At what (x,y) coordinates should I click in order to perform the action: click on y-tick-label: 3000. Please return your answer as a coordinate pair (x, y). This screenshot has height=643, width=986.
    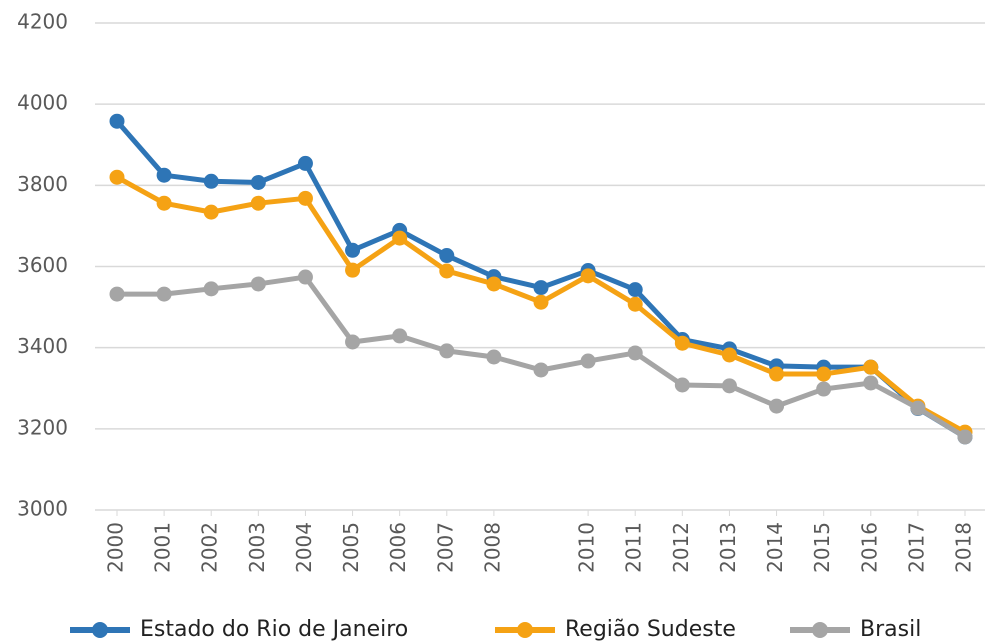
    Looking at the image, I should click on (42, 509).